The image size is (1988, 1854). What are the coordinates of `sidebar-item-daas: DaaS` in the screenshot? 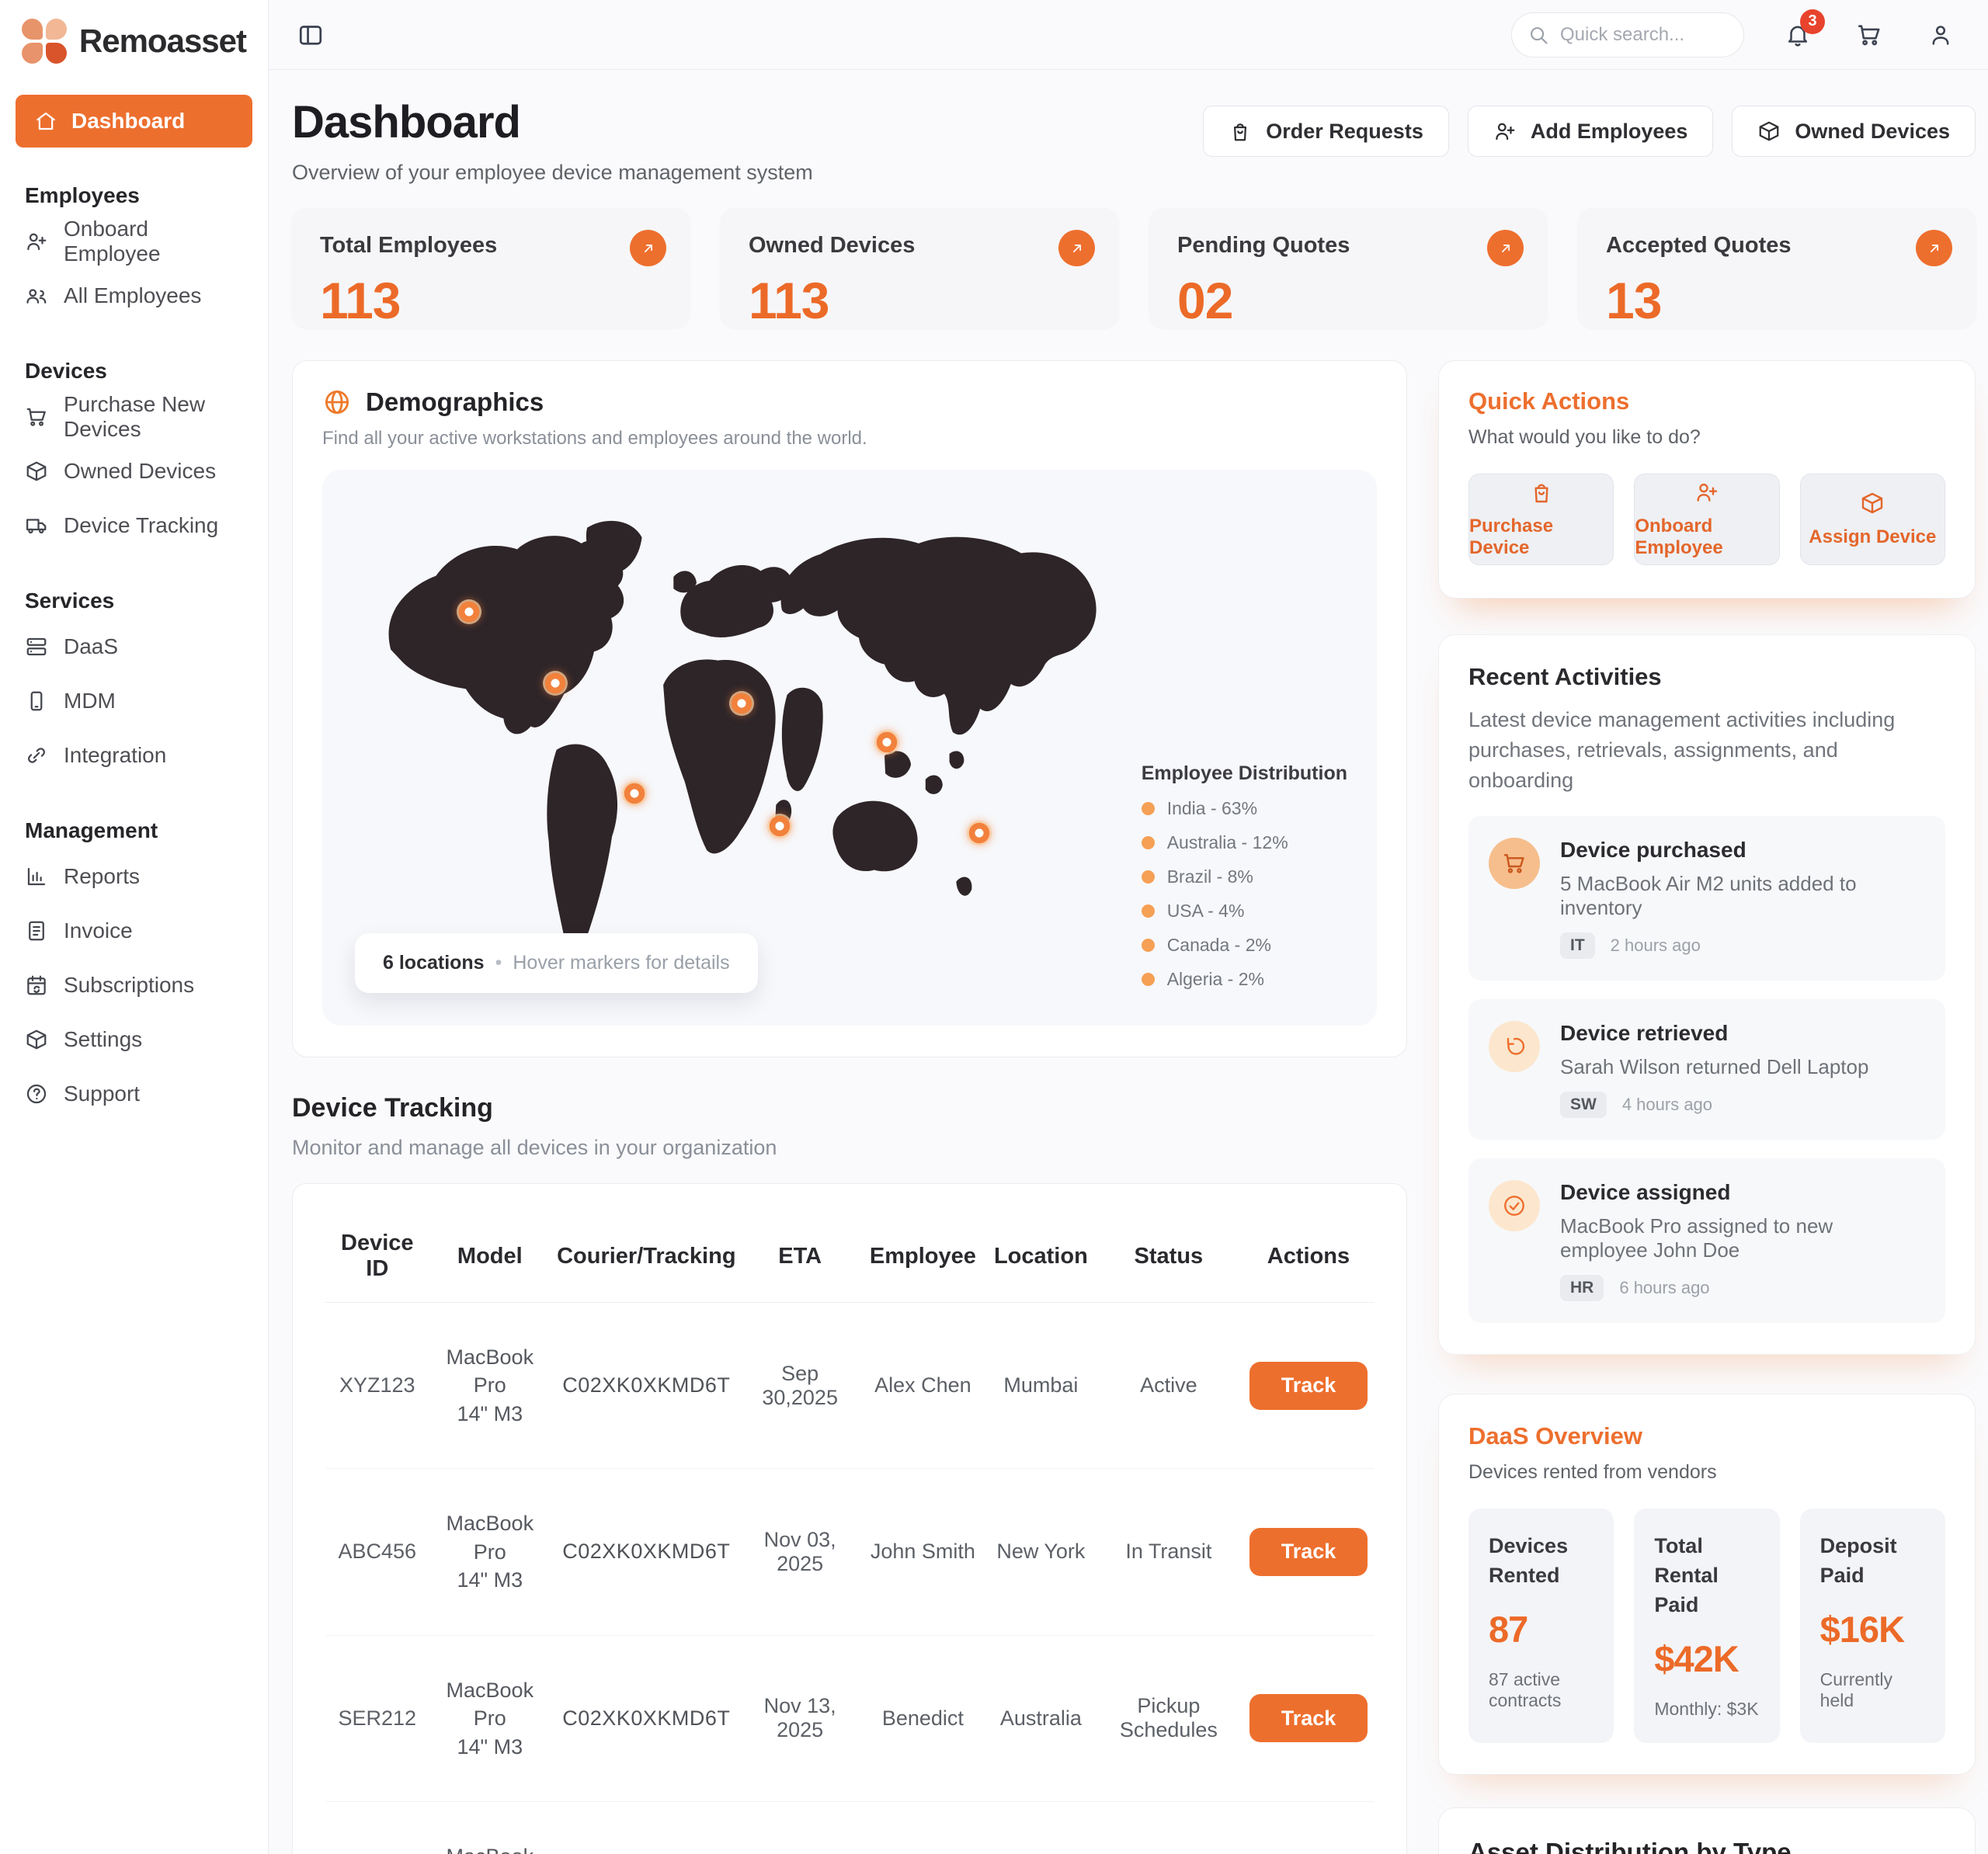 It's located at (134, 647).